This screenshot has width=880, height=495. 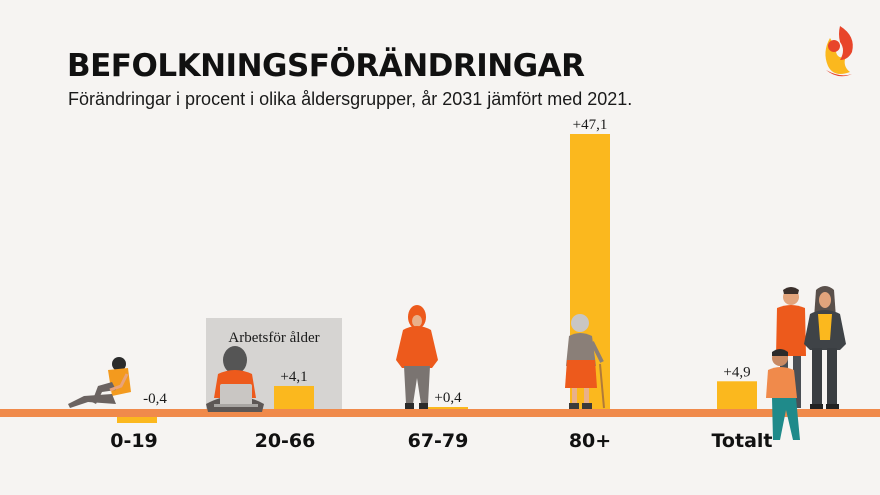 I want to click on category-label-80+: 80+, so click(x=590, y=441).